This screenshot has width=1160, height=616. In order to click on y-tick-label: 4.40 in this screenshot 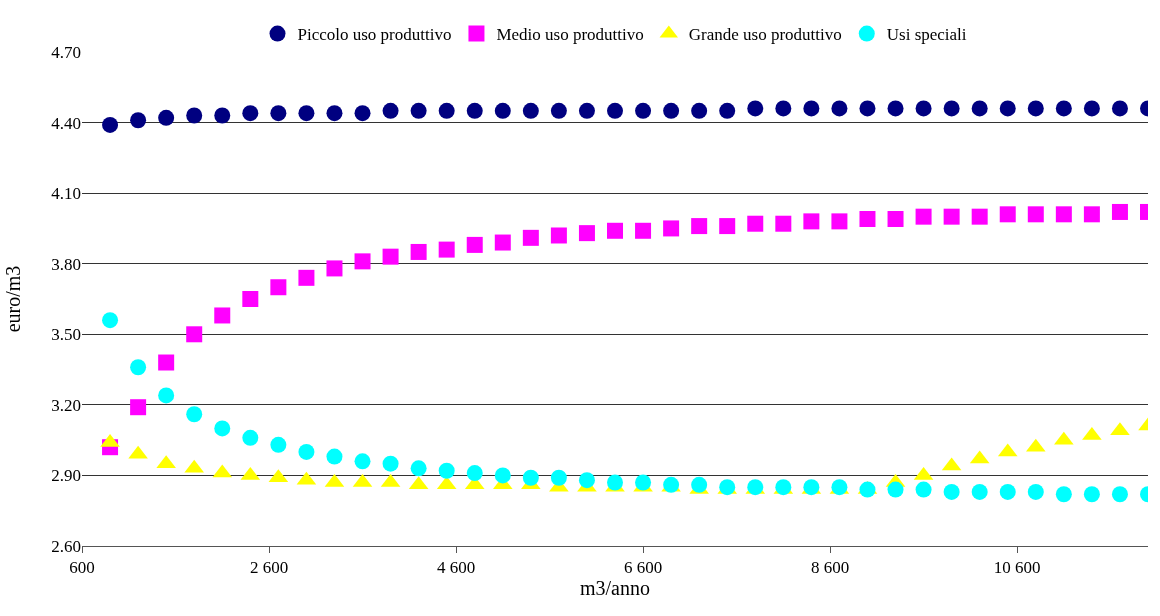, I will do `click(66, 123)`.